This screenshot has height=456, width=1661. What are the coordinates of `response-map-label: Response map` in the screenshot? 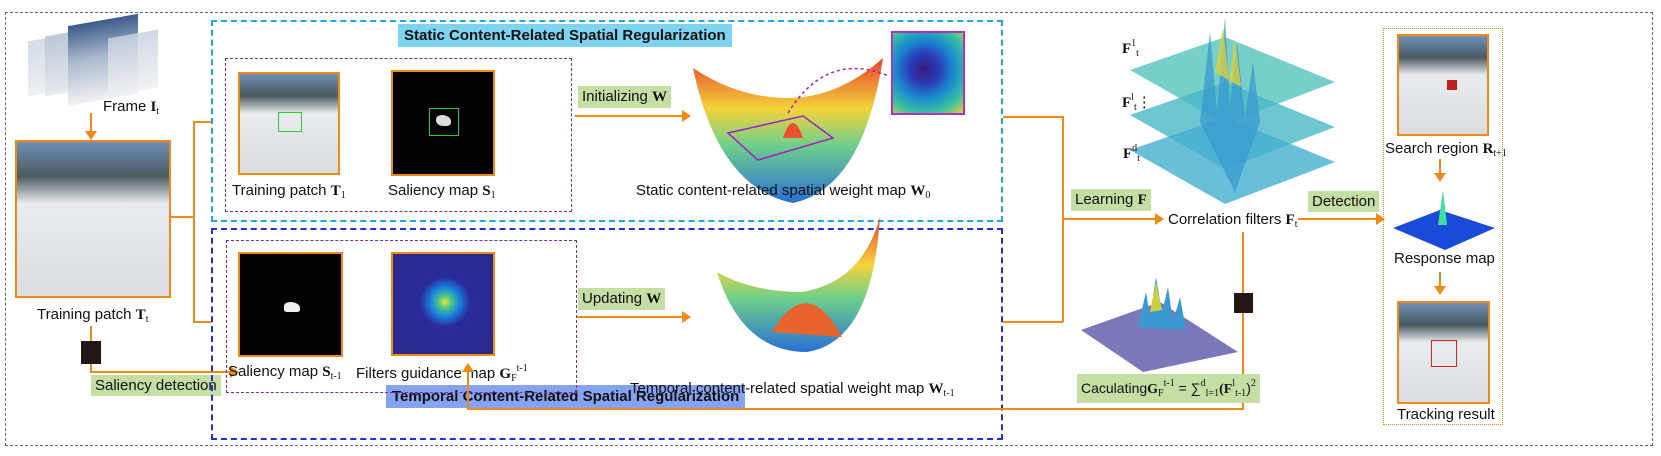 It's located at (1444, 258).